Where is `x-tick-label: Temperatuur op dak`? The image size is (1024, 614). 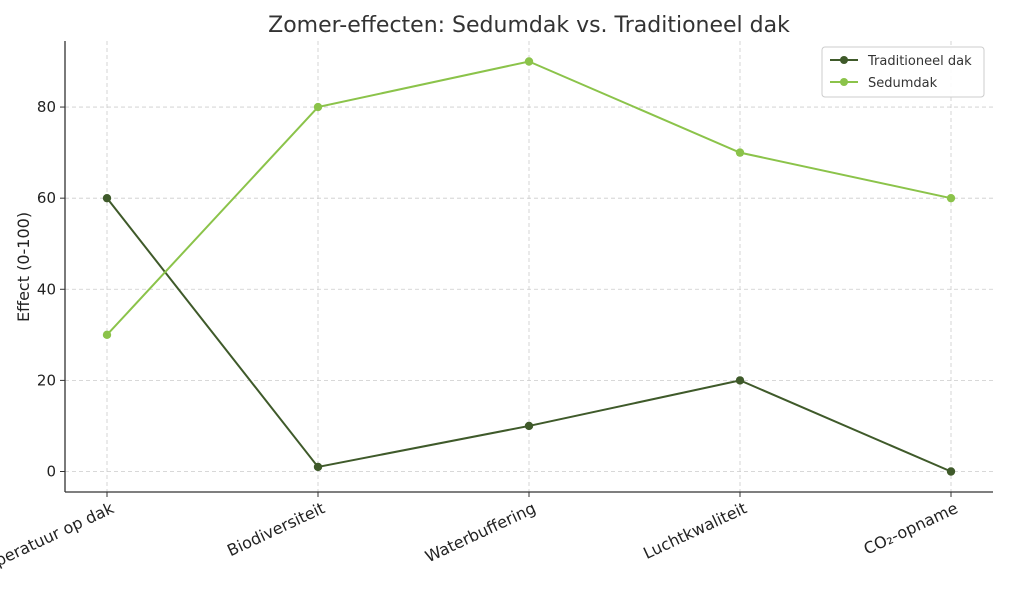
x-tick-label: Temperatuur op dak is located at coordinates (58, 541).